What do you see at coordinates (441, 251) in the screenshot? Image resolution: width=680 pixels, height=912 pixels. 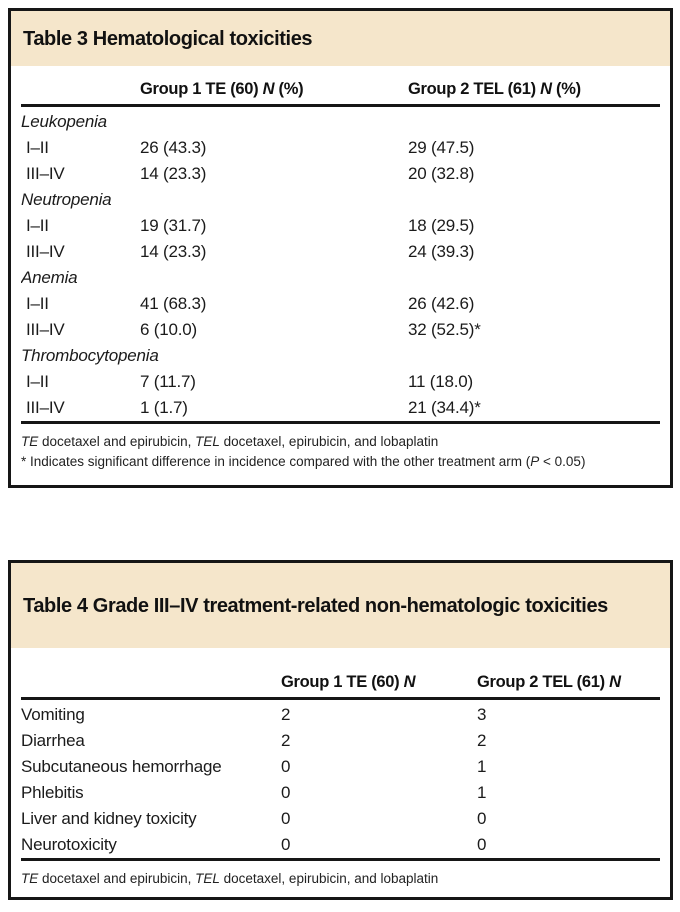 I see `group2-value: 24 (39.3)` at bounding box center [441, 251].